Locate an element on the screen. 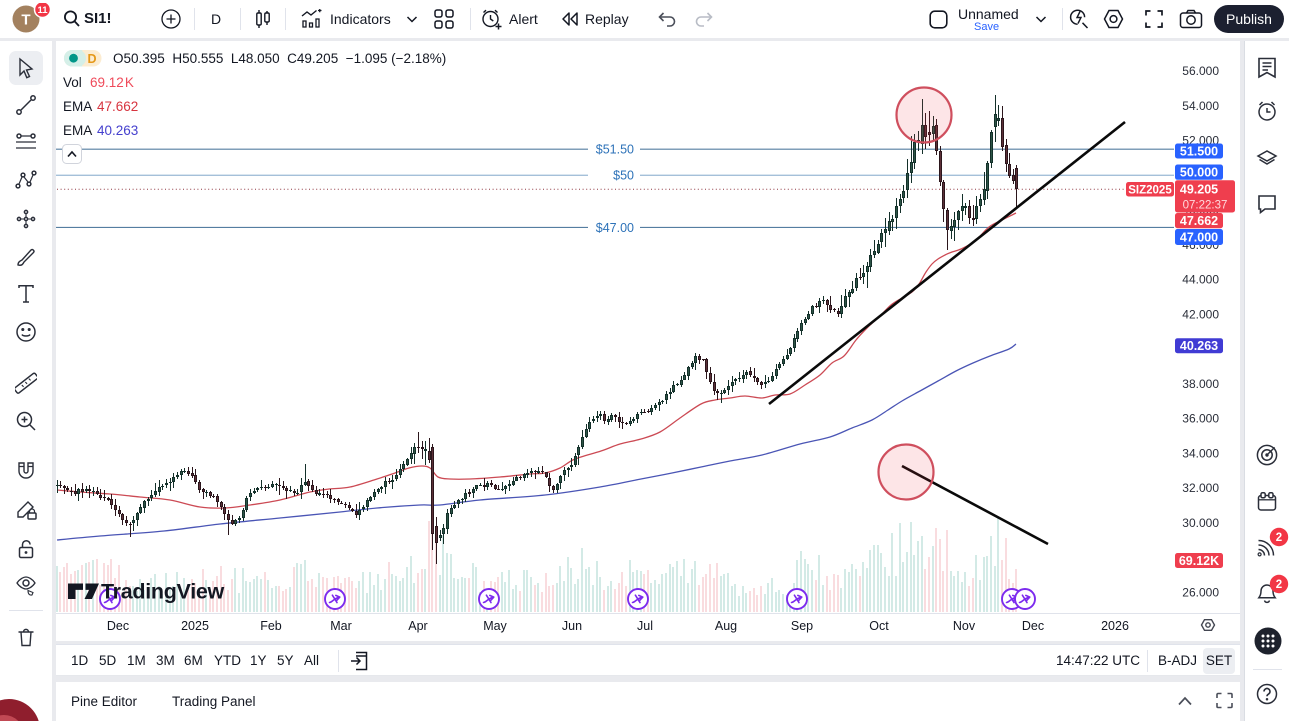 Image resolution: width=1289 pixels, height=721 pixels. svg-text: Mar is located at coordinates (341, 626).